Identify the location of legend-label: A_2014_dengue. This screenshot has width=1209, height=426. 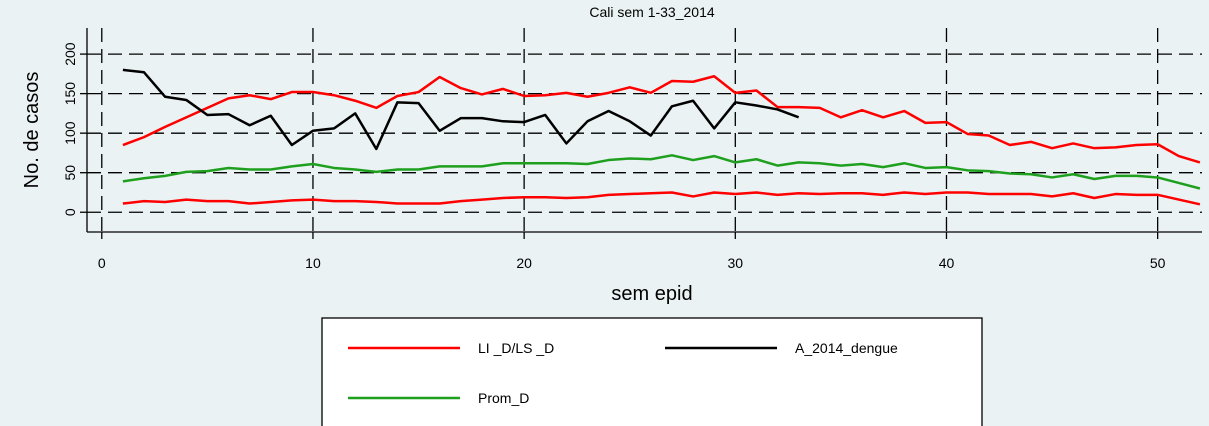
(846, 348).